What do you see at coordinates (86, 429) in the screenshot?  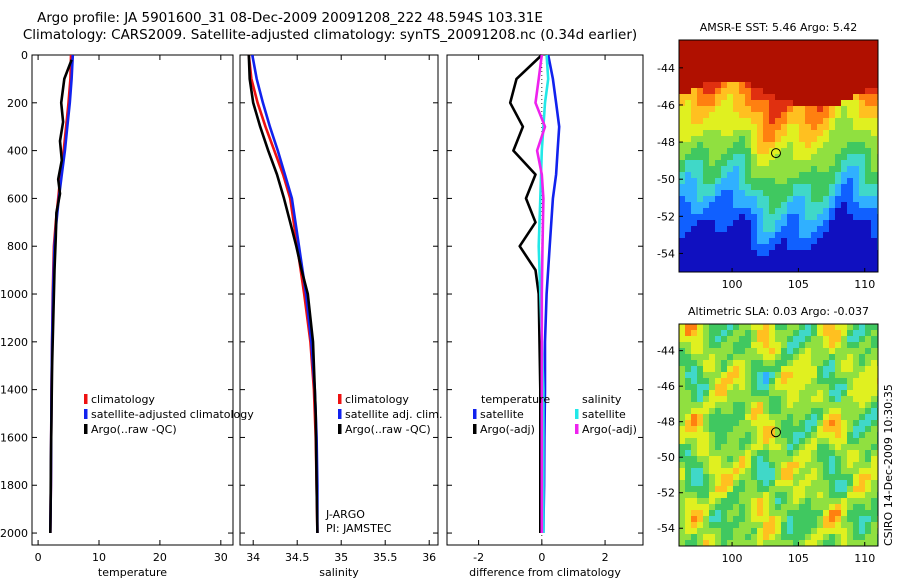 I see `temp-legend-argo-swatch` at bounding box center [86, 429].